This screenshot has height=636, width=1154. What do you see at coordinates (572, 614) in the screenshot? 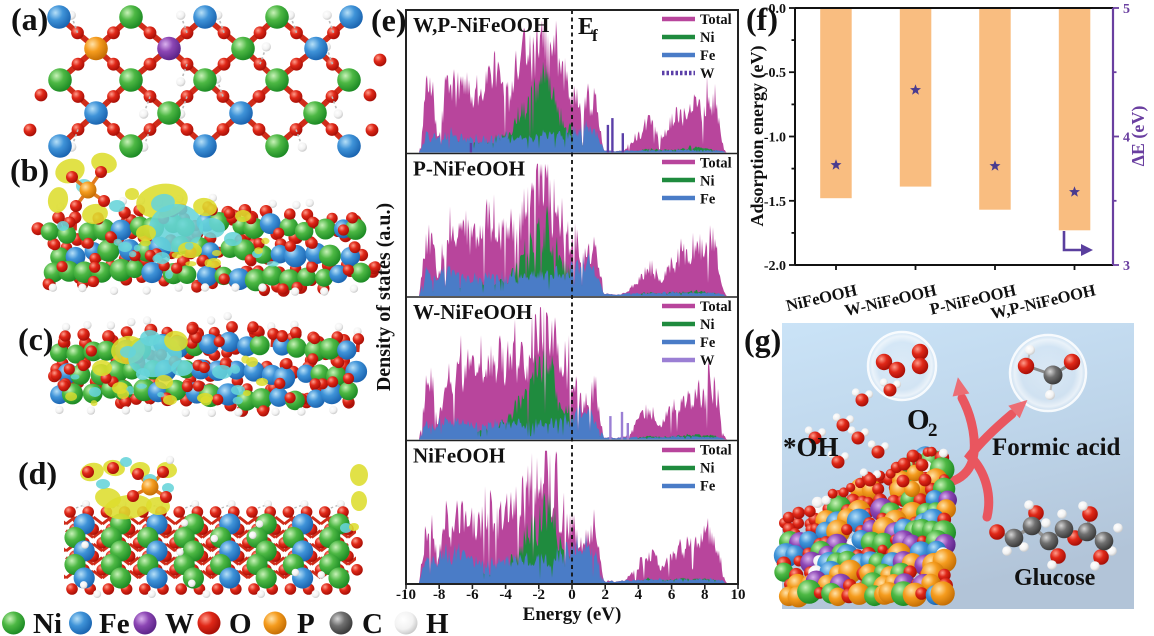
I see `svg-text: Energy (eV)` at bounding box center [572, 614].